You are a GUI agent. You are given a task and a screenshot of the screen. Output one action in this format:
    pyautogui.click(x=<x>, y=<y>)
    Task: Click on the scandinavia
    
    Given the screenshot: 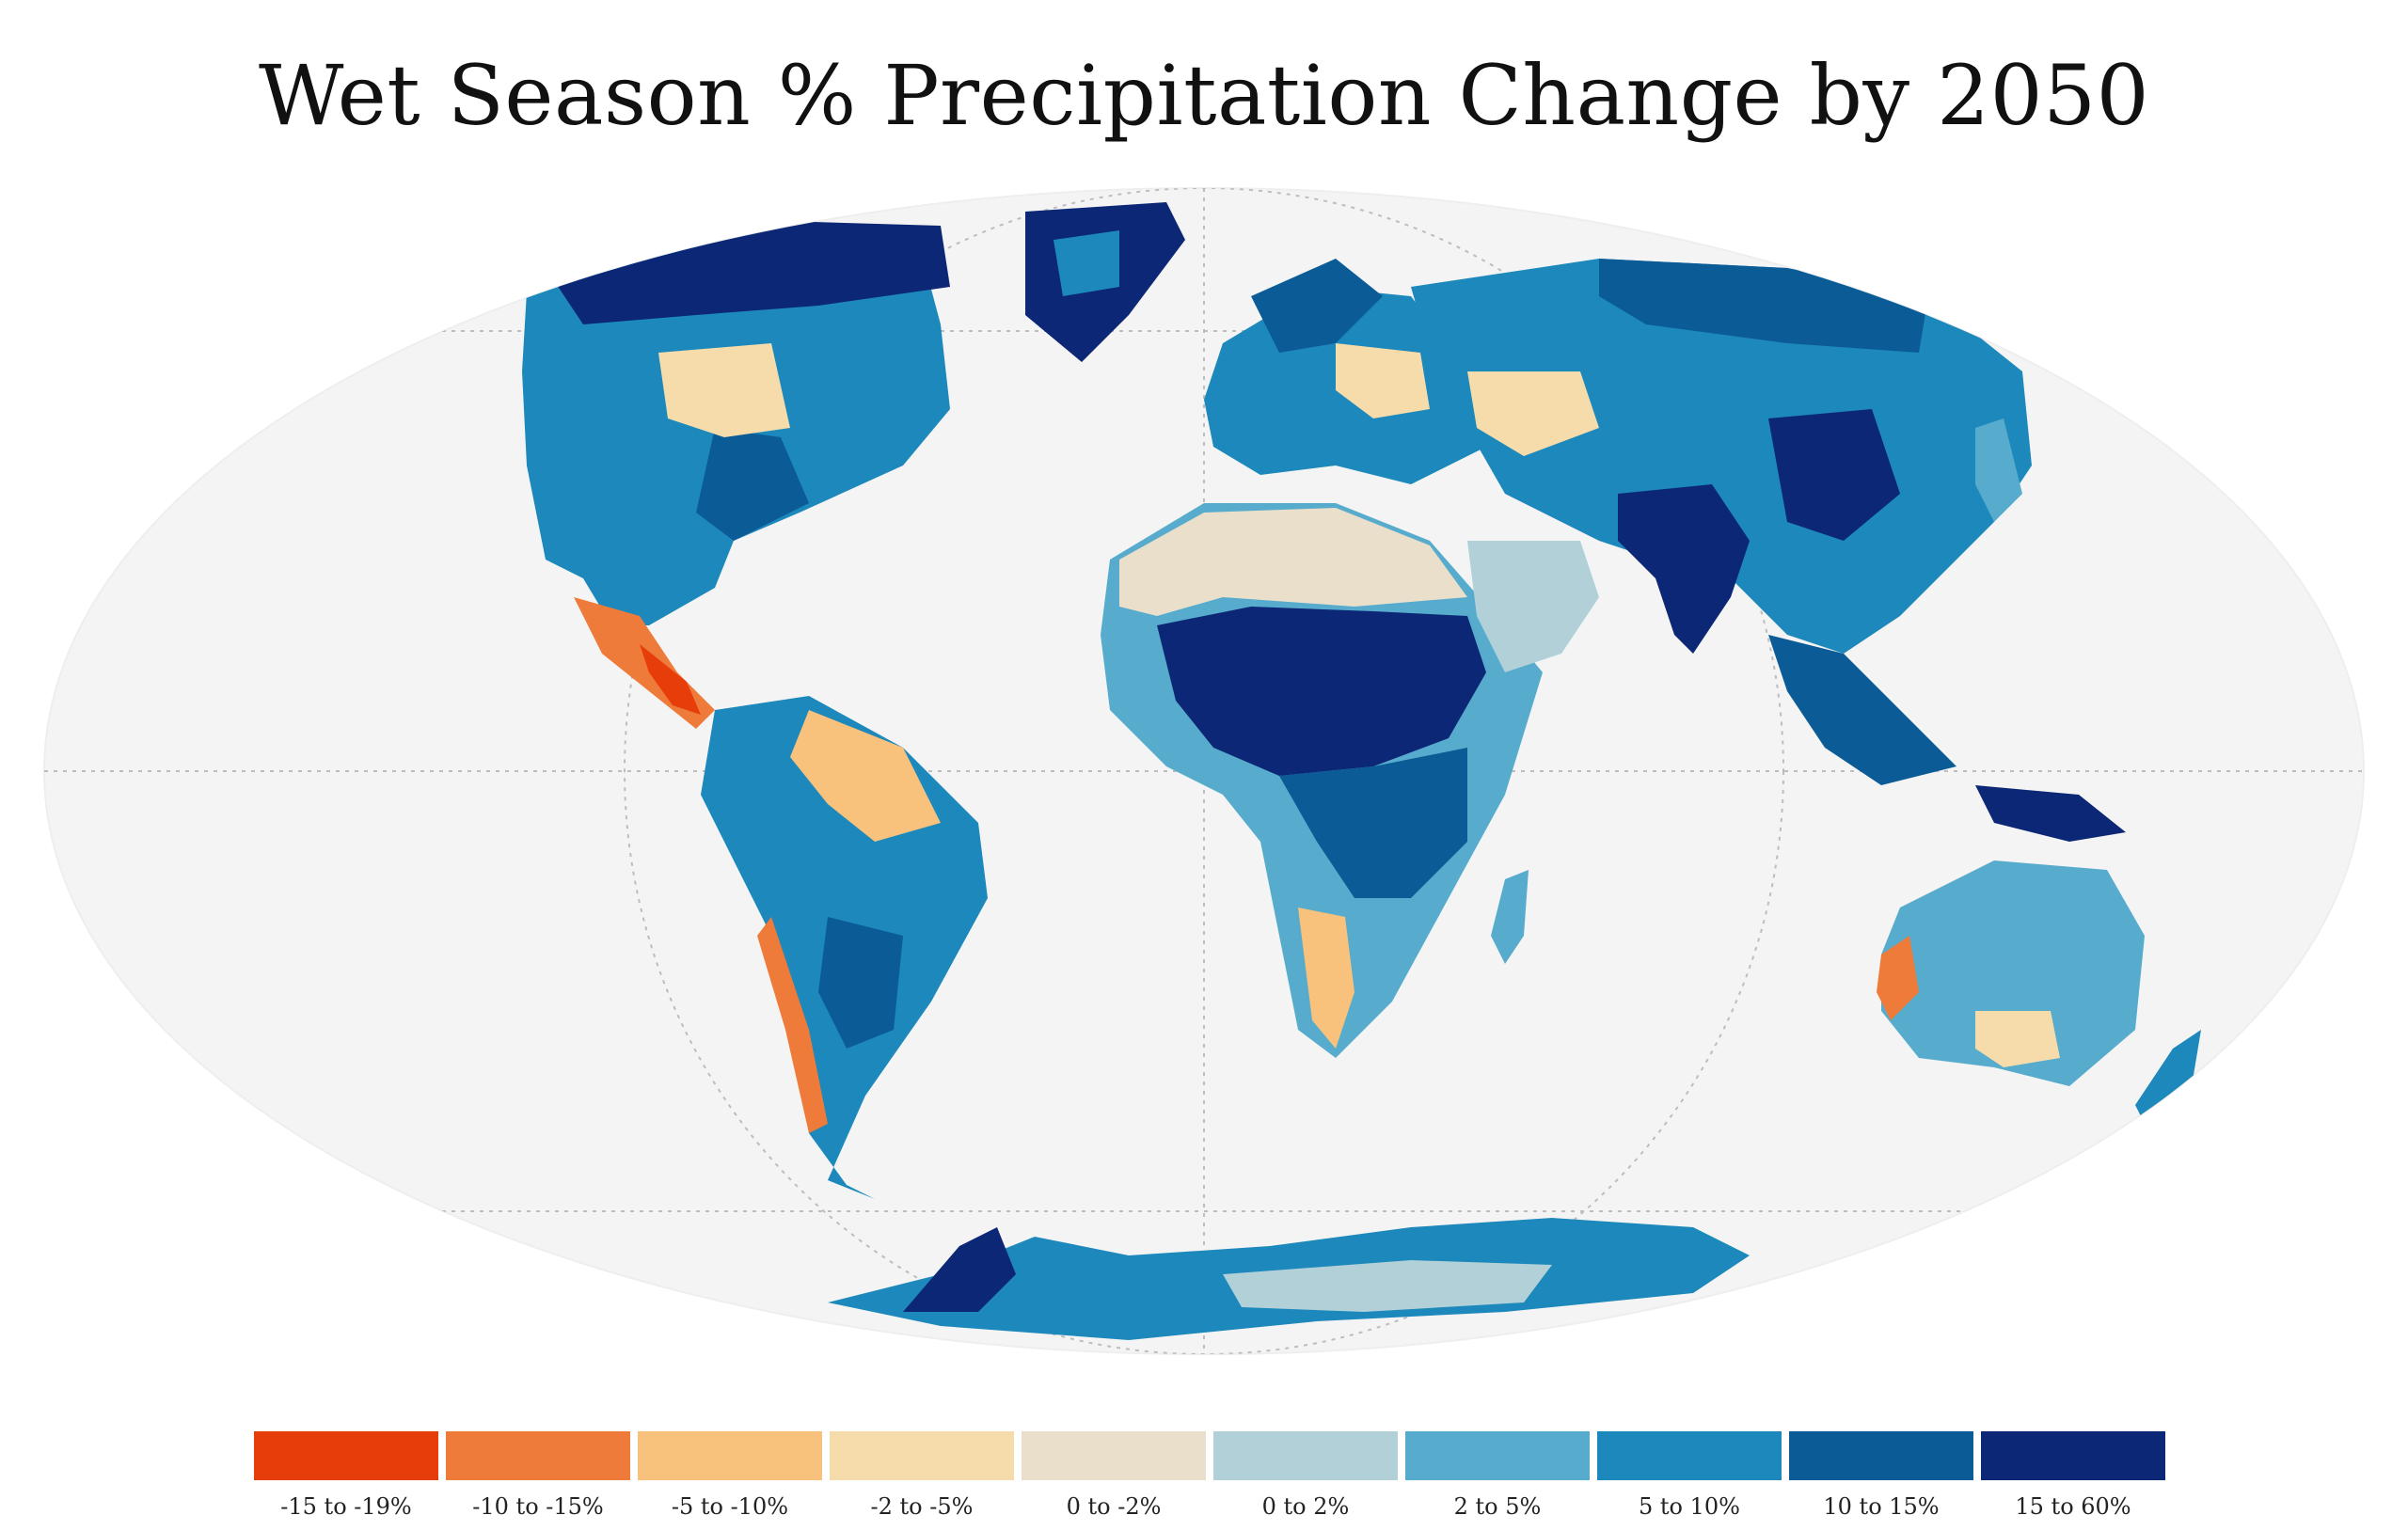 What is the action you would take?
    pyautogui.click(x=1317, y=306)
    